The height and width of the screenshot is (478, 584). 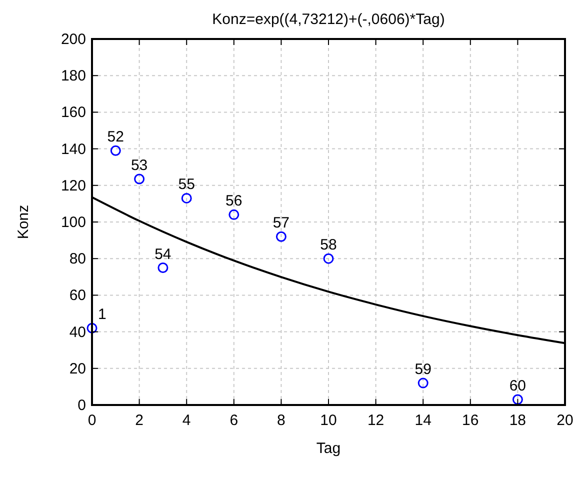 What do you see at coordinates (423, 420) in the screenshot?
I see `x-tick-label: 14` at bounding box center [423, 420].